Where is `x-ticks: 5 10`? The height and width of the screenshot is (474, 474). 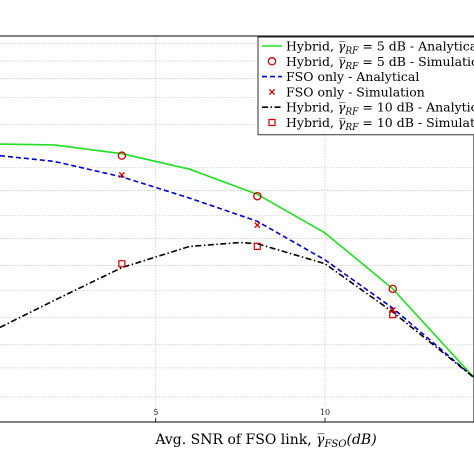
x-ticks: 5 10 is located at coordinates (241, 415).